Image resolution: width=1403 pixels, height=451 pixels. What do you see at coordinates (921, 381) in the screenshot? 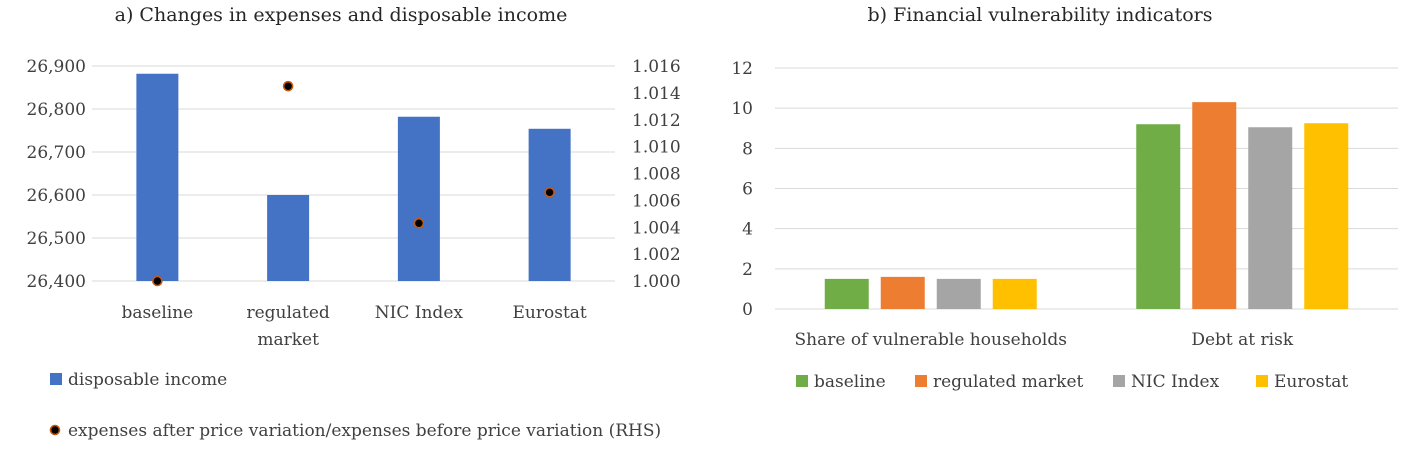
I see `legend-swatch-regulated-market` at bounding box center [921, 381].